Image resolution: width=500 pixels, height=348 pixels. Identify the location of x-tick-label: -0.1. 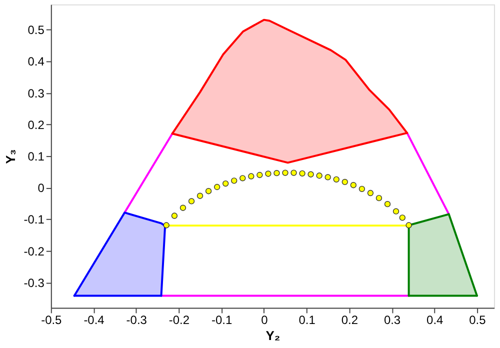
(222, 320).